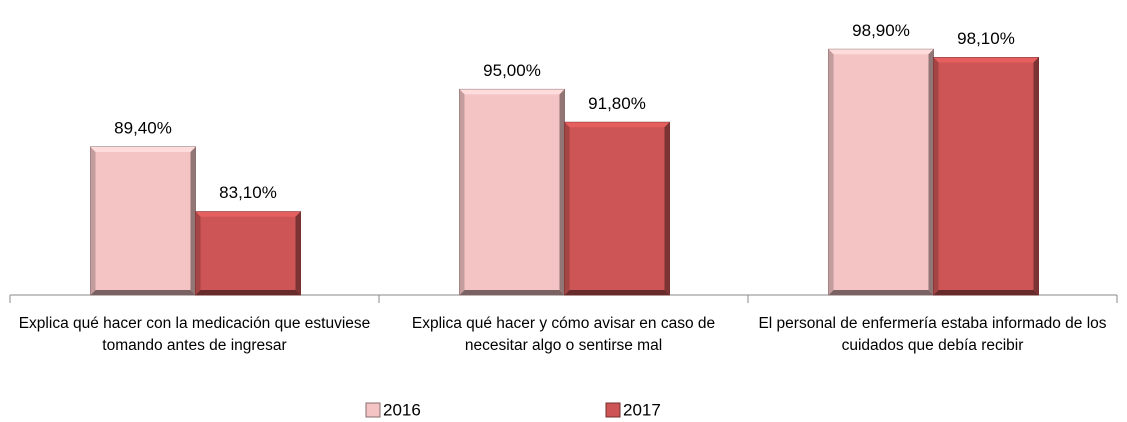  I want to click on data-label: 91,80%, so click(617, 103).